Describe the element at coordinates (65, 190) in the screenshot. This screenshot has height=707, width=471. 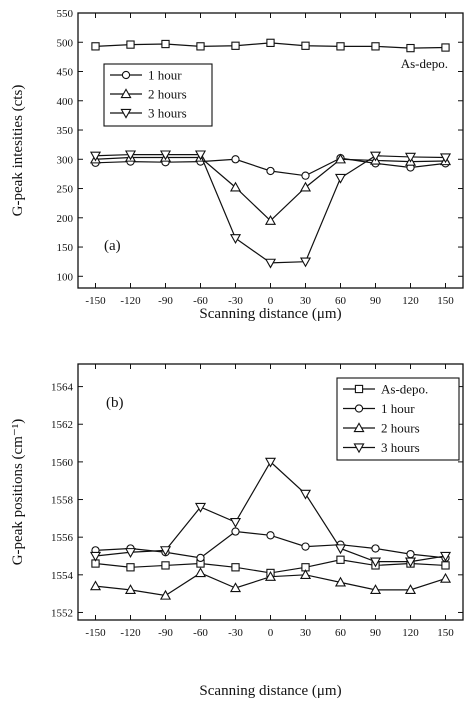
I see `y-tick-label: 250` at that location.